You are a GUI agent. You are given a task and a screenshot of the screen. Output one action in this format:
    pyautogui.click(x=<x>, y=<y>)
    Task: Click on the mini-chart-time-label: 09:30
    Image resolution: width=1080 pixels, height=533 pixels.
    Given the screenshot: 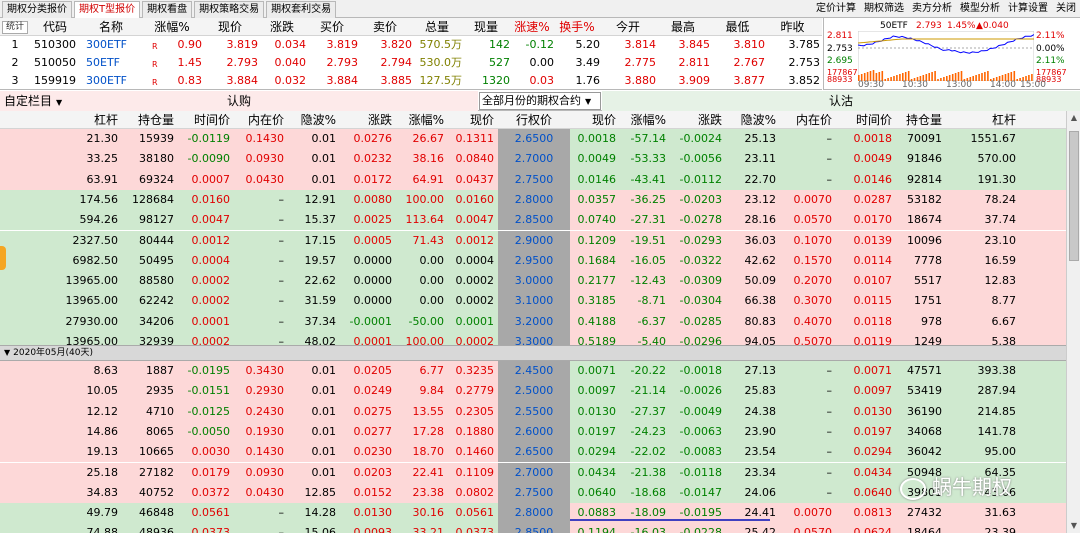 What is the action you would take?
    pyautogui.click(x=871, y=85)
    